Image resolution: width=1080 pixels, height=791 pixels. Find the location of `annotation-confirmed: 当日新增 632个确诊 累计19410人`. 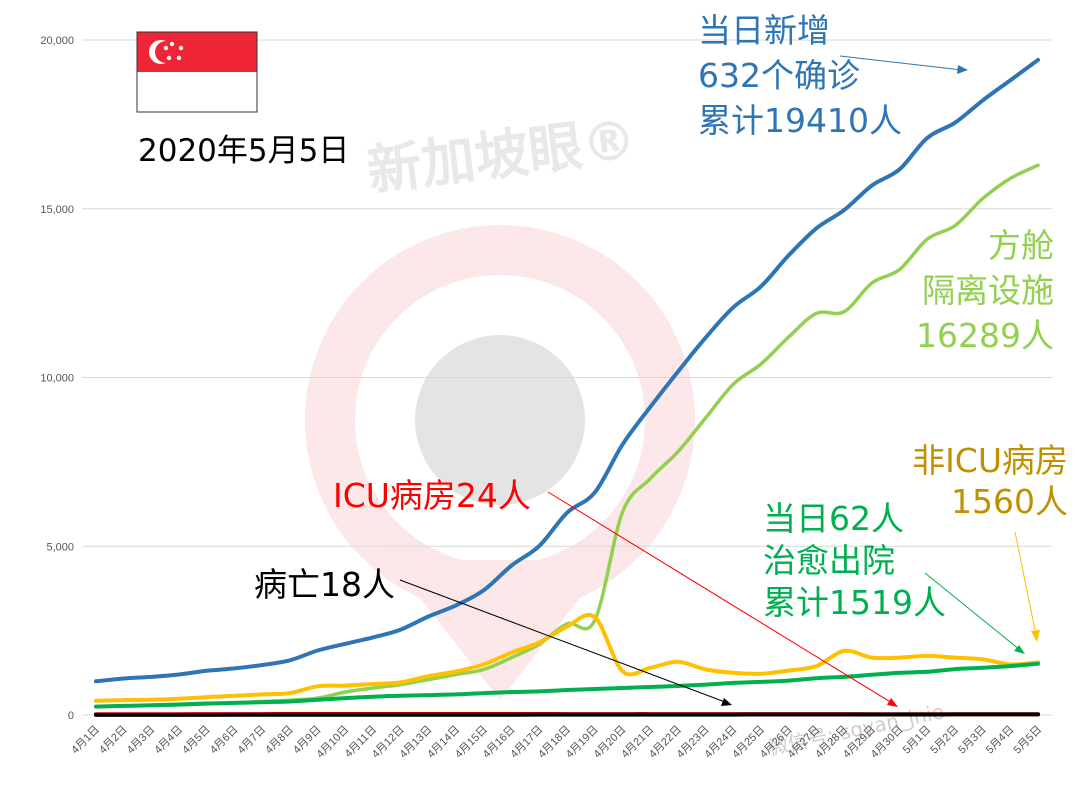

annotation-confirmed: 当日新增 632个确诊 累计19410人 is located at coordinates (800, 75).